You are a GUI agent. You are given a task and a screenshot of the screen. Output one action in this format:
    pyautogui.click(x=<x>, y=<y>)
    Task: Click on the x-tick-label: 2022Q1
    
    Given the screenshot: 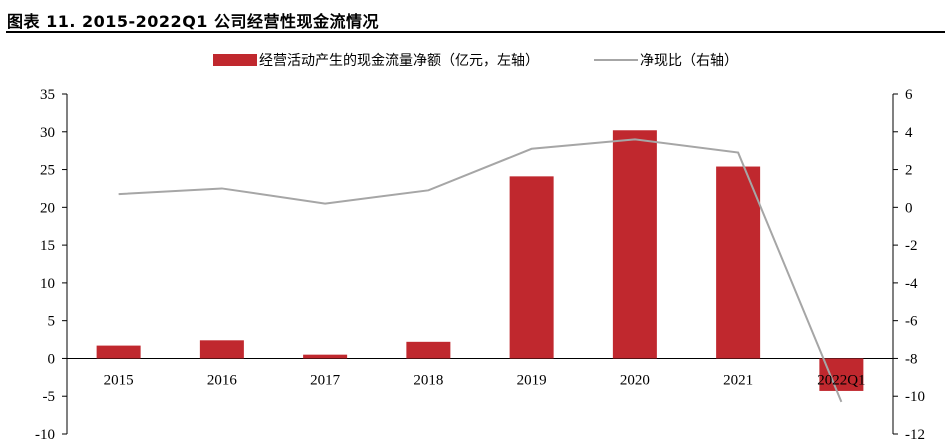 What is the action you would take?
    pyautogui.click(x=841, y=380)
    